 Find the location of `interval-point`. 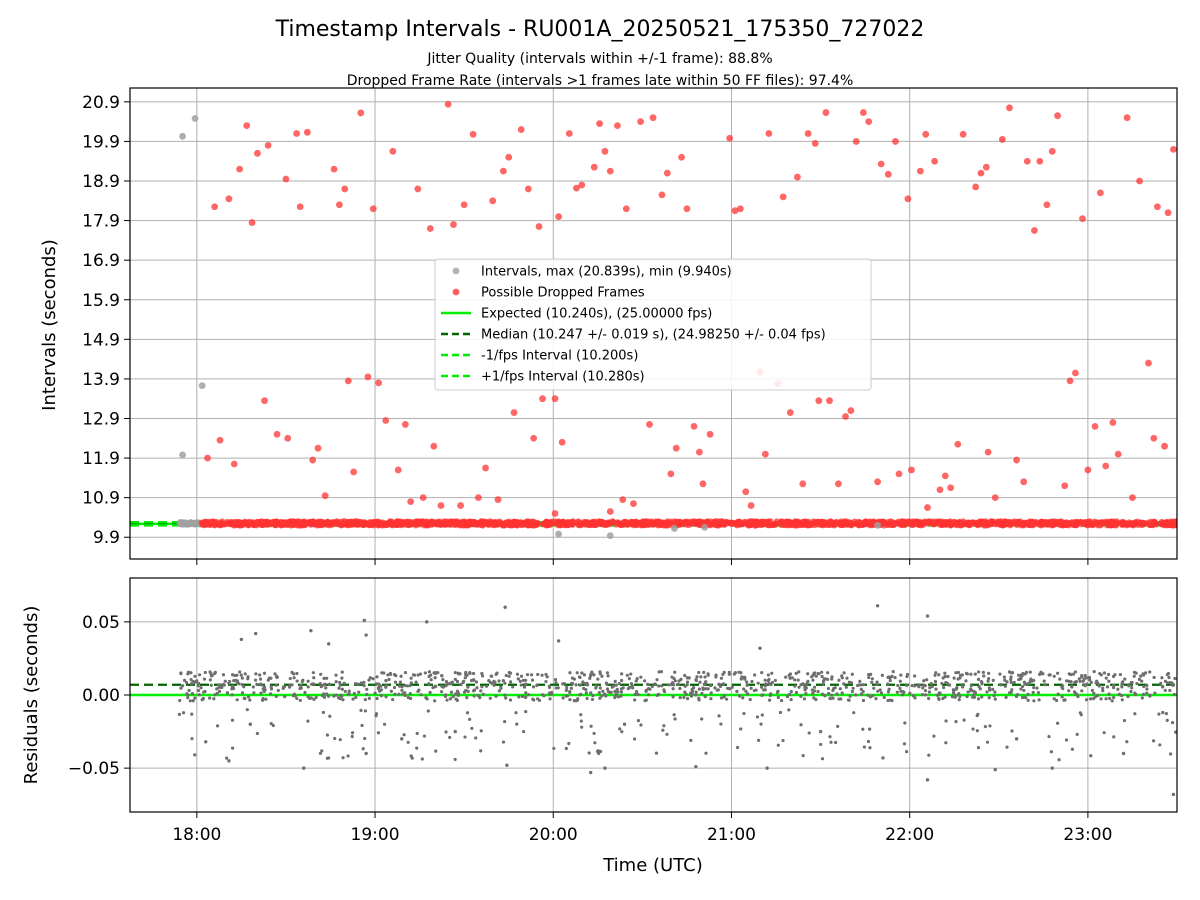

interval-point is located at coordinates (610, 536).